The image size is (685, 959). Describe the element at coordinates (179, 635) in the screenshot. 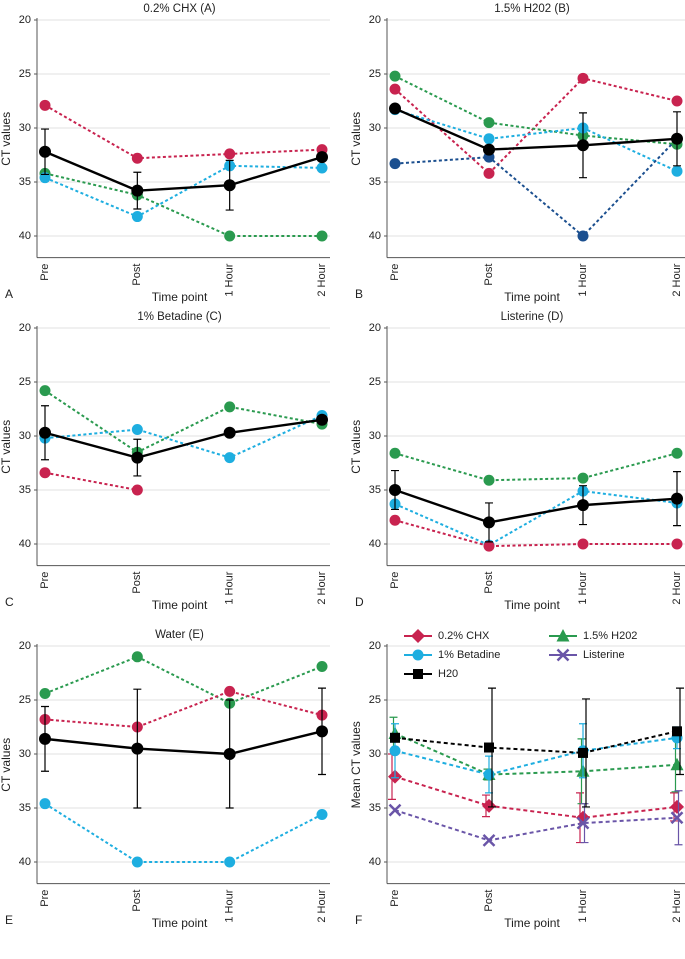

I see `chart-title: Water (E)` at that location.